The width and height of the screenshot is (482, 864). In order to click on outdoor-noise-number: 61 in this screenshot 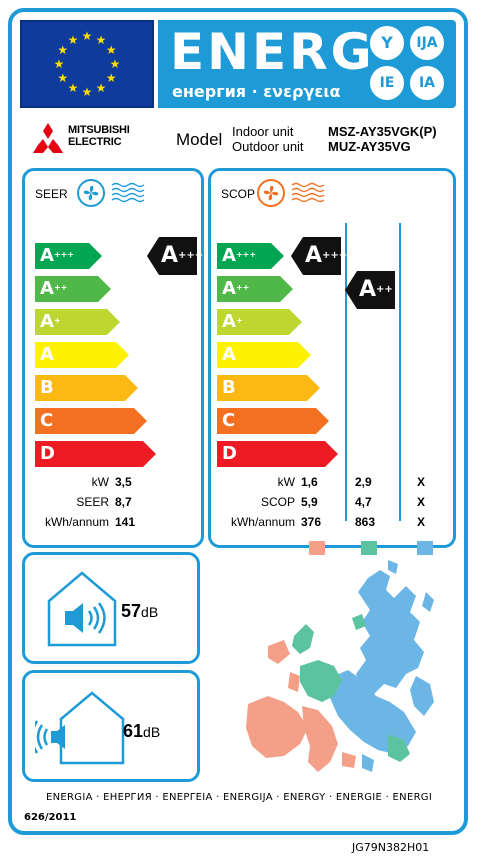, I will do `click(133, 731)`.